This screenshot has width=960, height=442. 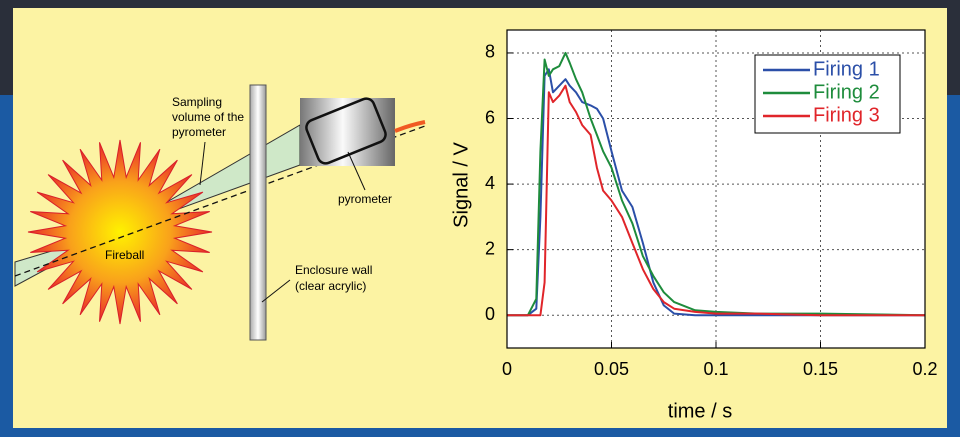 What do you see at coordinates (846, 115) in the screenshot?
I see `legend-label: Firing 3` at bounding box center [846, 115].